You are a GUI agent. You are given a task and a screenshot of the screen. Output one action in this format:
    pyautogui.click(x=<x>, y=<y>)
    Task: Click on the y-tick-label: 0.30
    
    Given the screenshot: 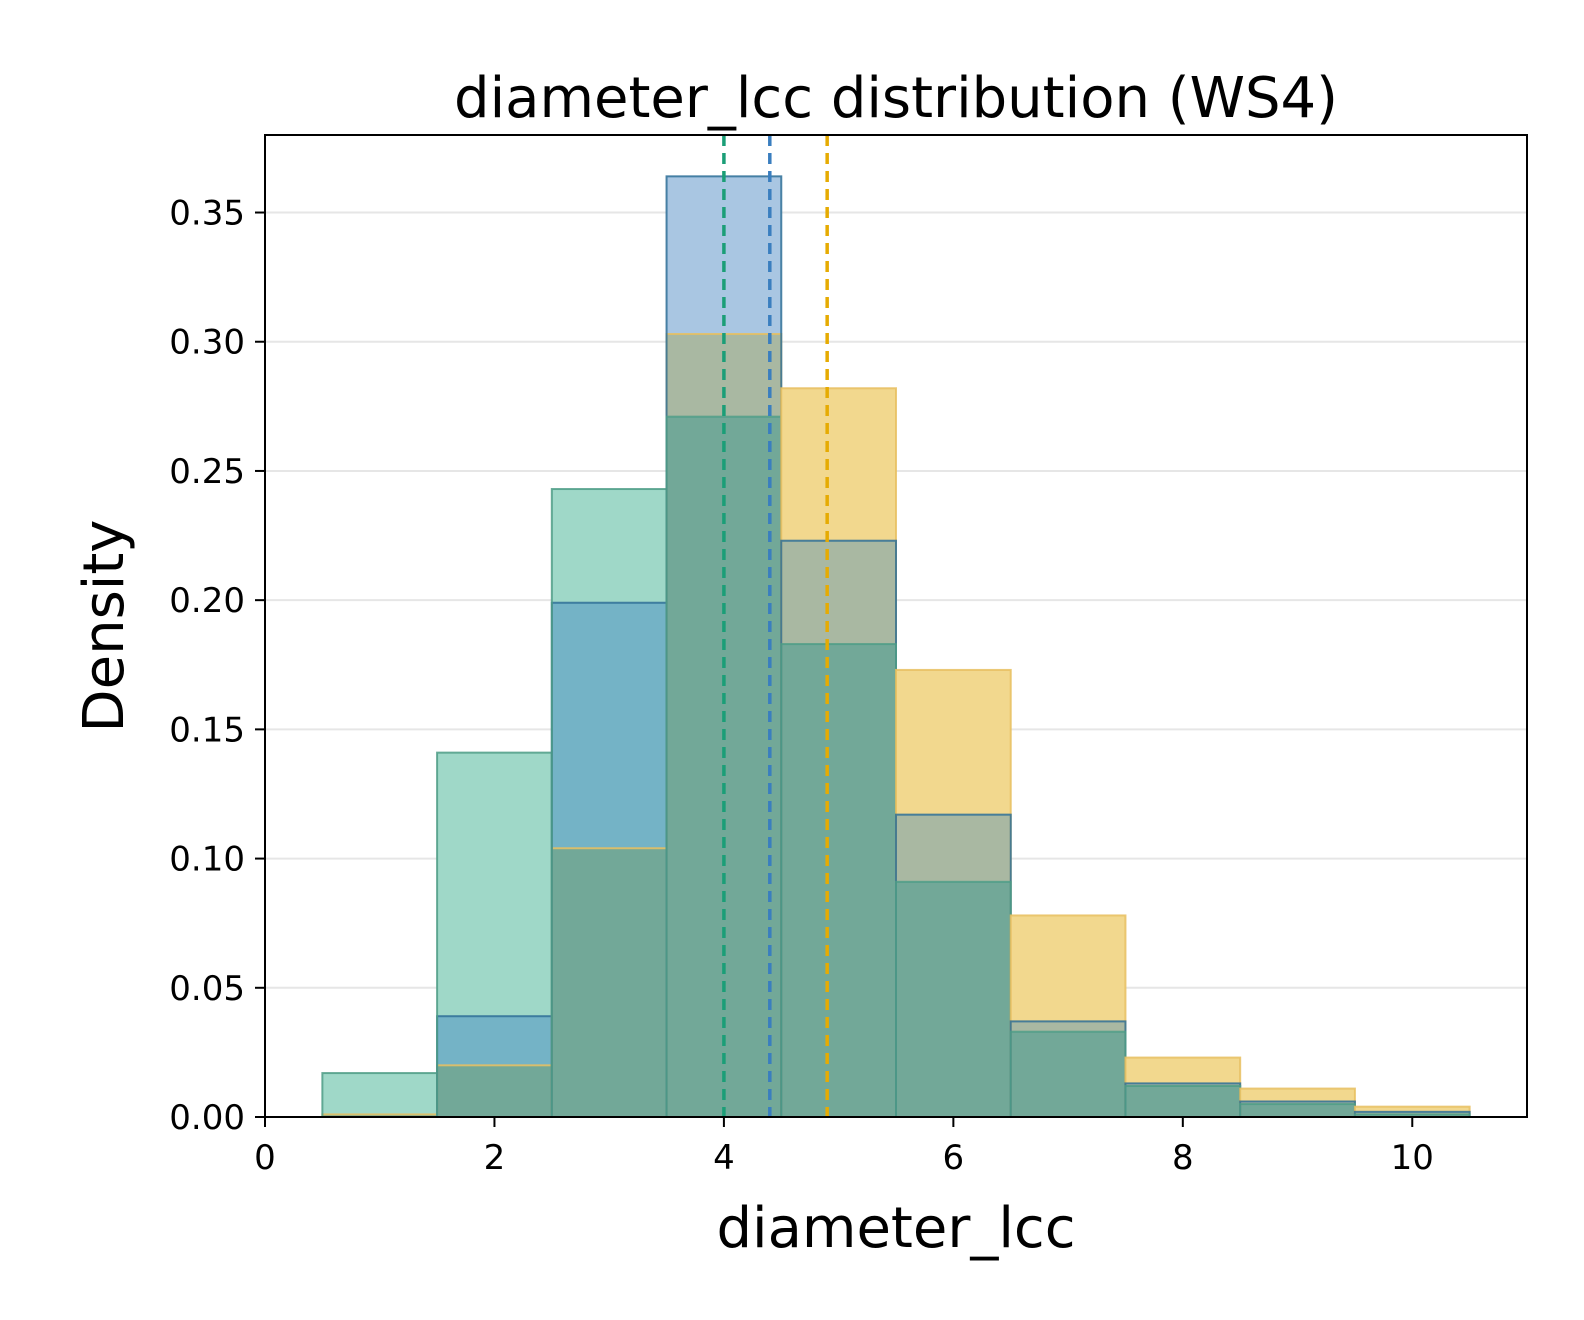 What is the action you would take?
    pyautogui.click(x=207, y=343)
    